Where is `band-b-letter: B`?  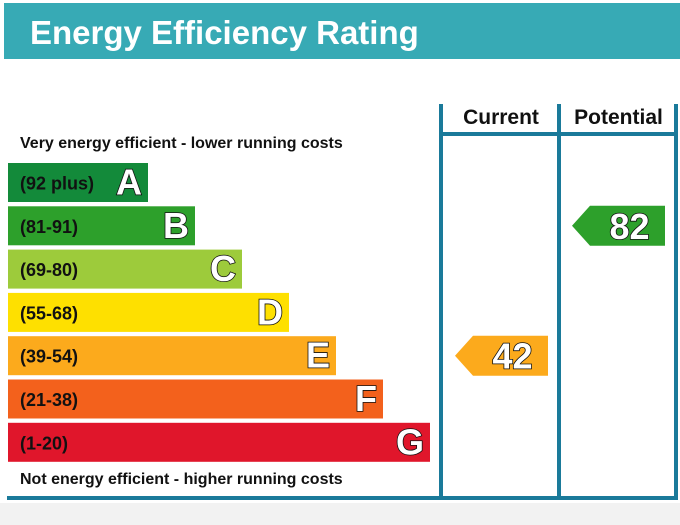
band-b-letter: B is located at coordinates (176, 225).